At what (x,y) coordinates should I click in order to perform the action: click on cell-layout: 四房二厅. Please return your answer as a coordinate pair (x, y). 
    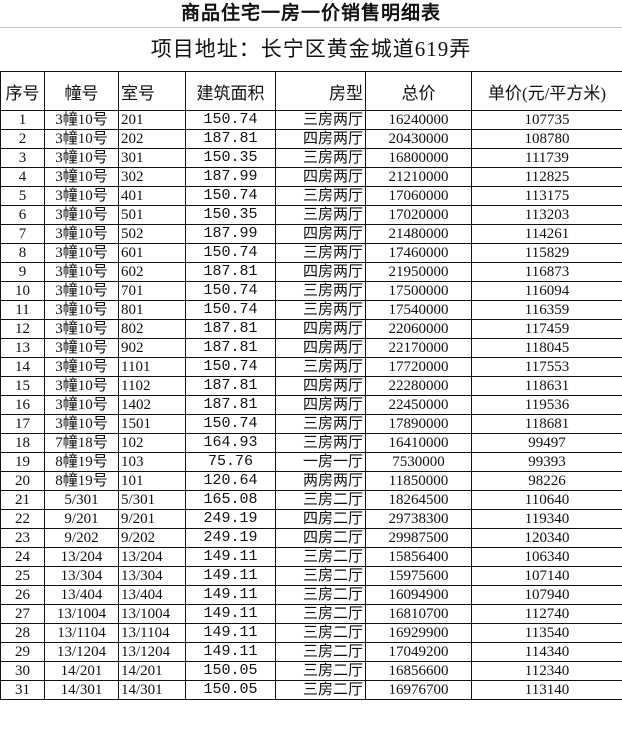
    Looking at the image, I should click on (320, 519).